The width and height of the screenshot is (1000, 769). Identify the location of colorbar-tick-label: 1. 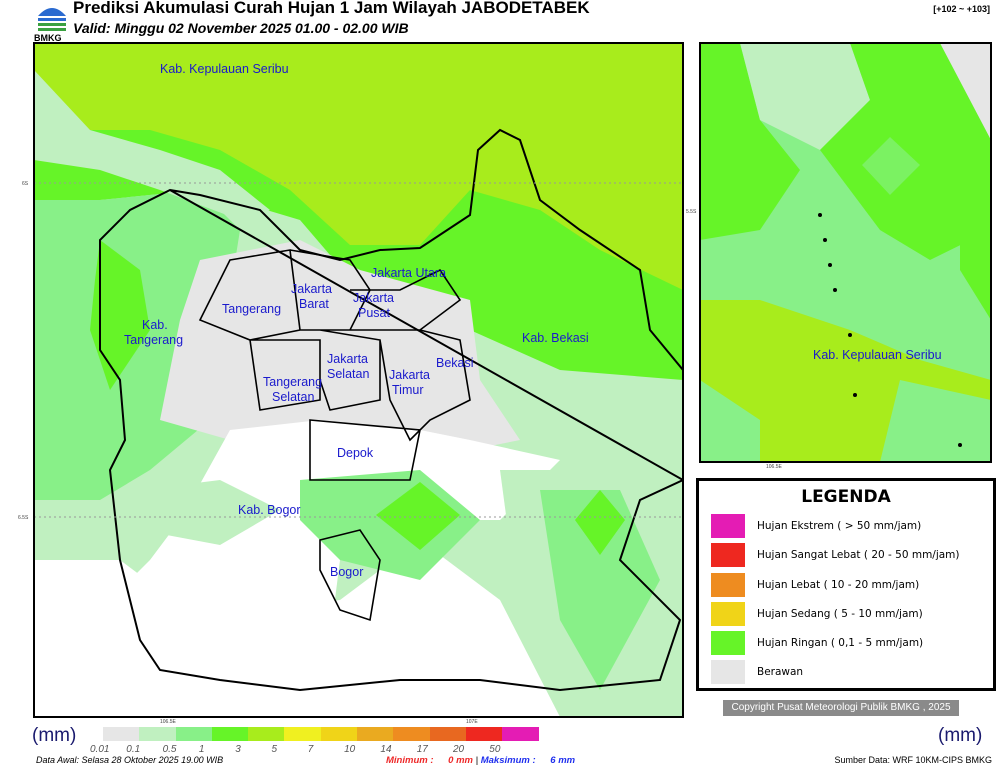
(201, 749).